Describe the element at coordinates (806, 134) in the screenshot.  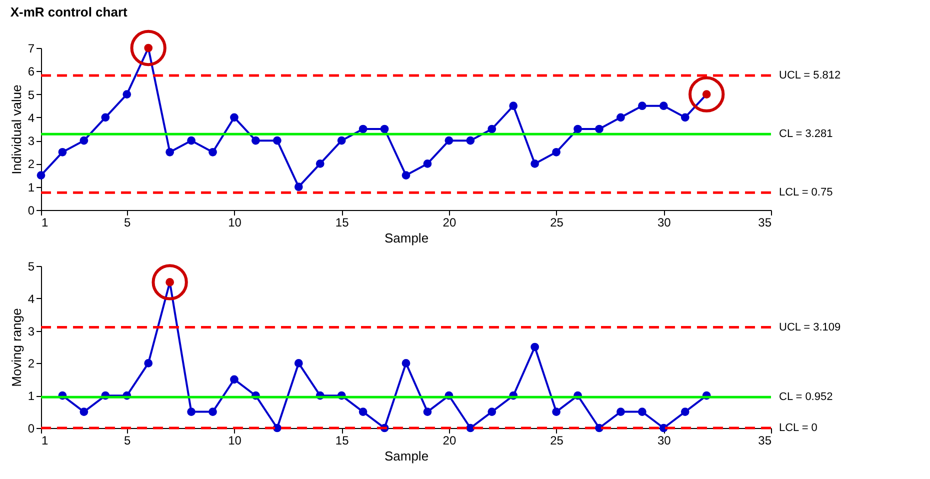
I see `ref-line-label: CL = 3.281` at that location.